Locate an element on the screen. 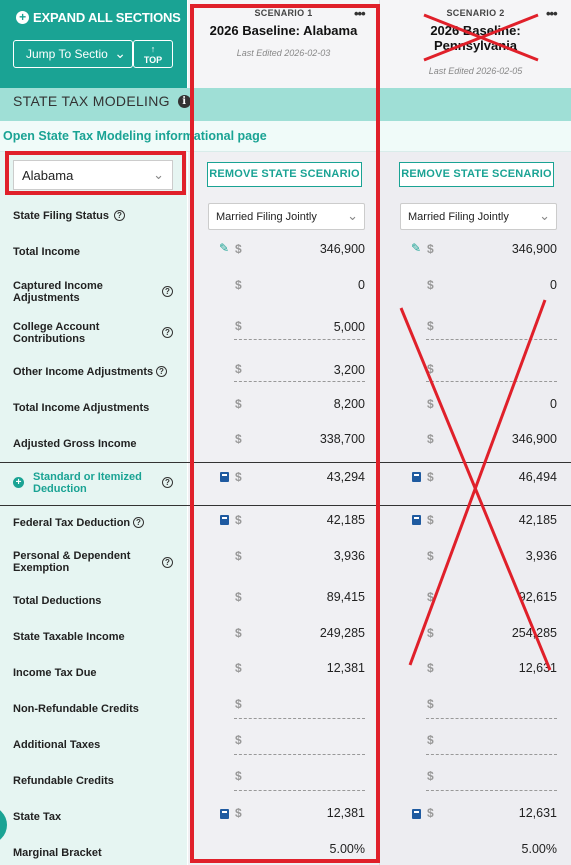  s2-income-tax-due: 12,631 is located at coordinates (537, 668).